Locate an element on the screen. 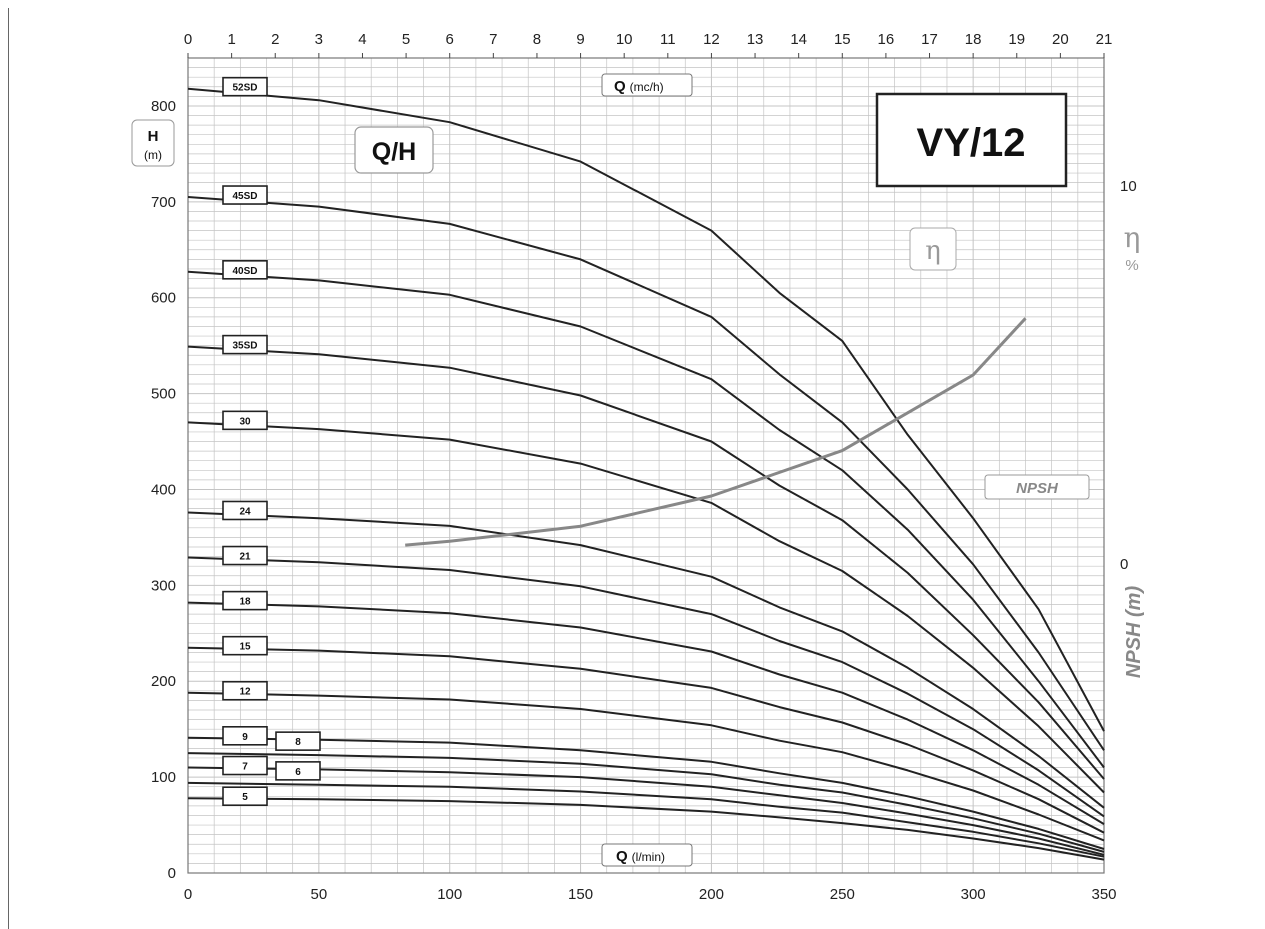 The width and height of the screenshot is (1265, 929). left-tick-label: 0 is located at coordinates (172, 873).